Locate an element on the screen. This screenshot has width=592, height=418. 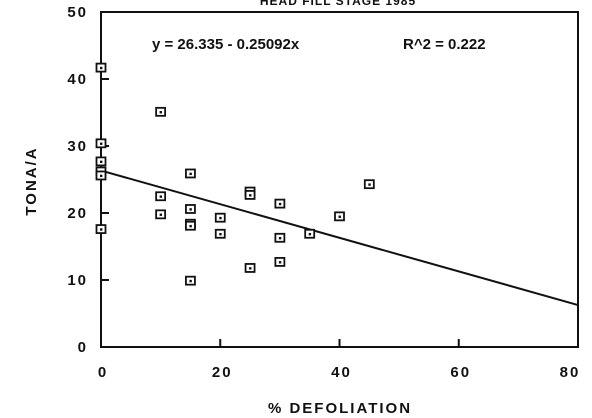
y-axis-title: TONA/A is located at coordinates (31, 180).